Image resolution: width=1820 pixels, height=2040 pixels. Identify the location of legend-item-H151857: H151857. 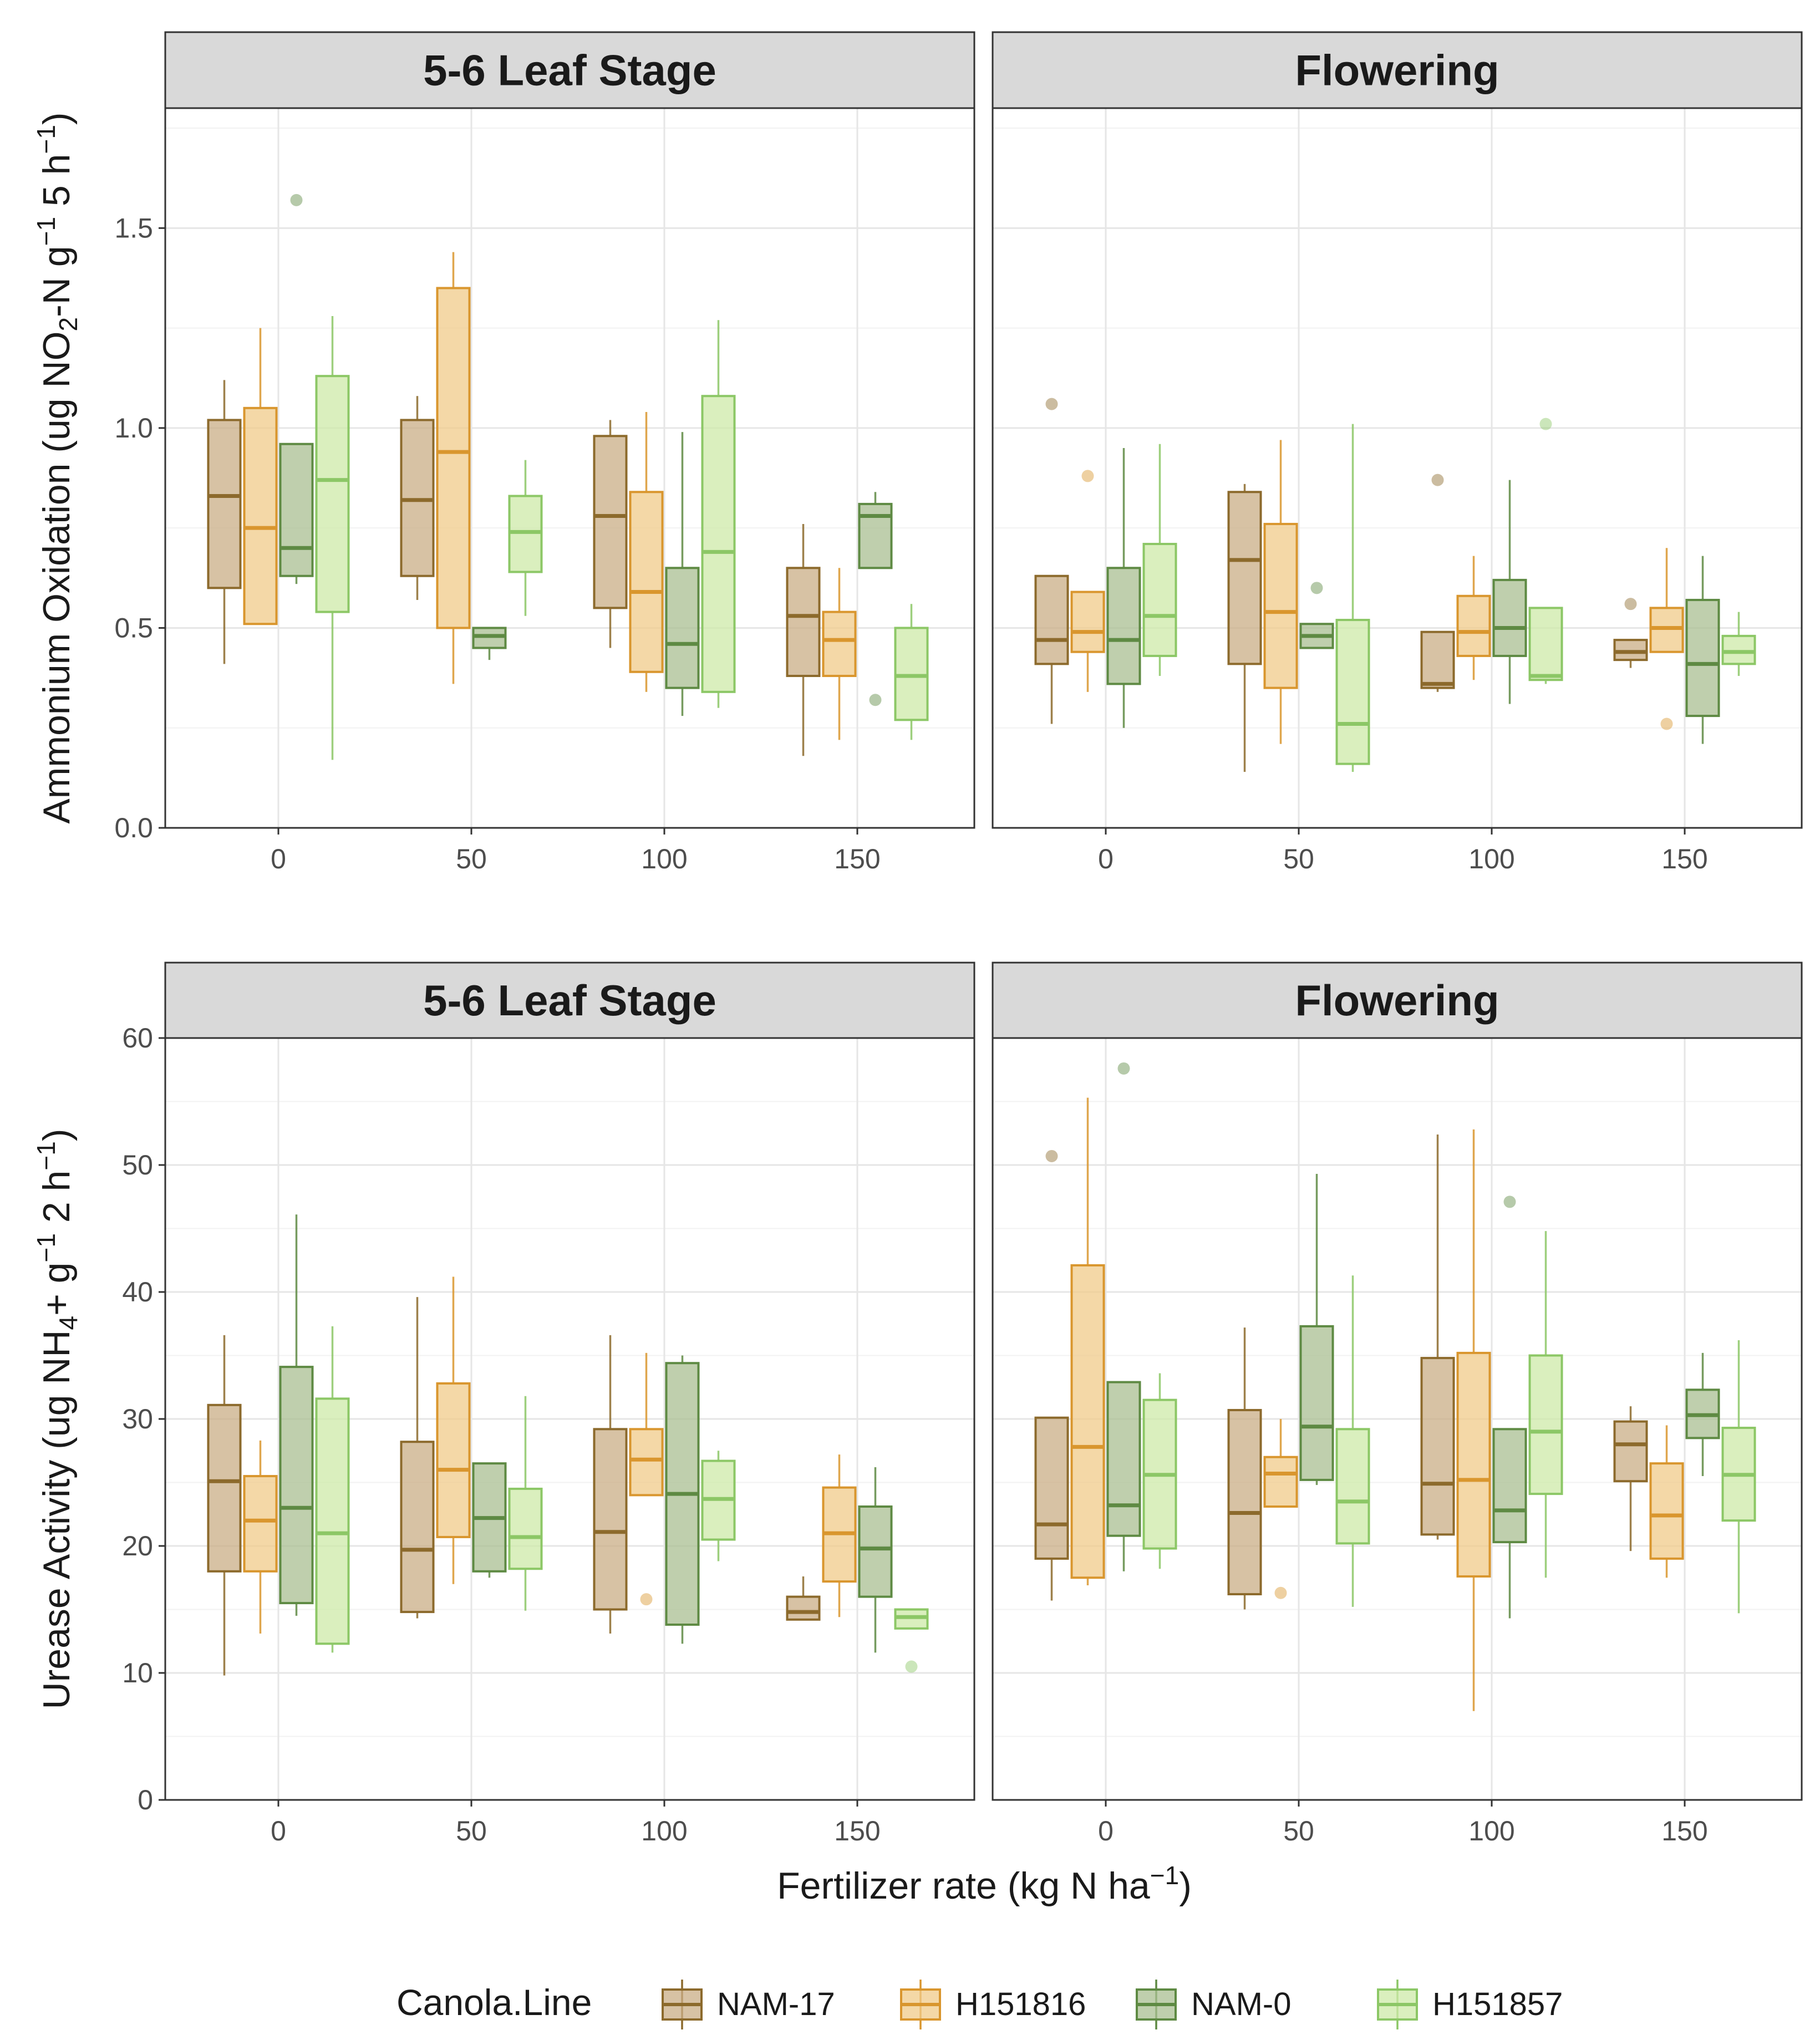
(1470, 2004).